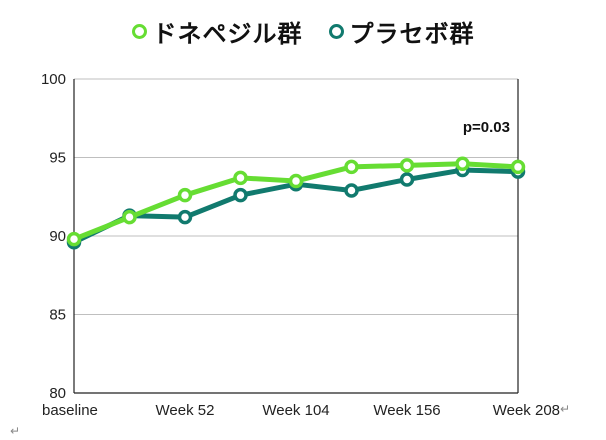 The image size is (606, 440). I want to click on return-mark-bottom: ↵, so click(15, 431).